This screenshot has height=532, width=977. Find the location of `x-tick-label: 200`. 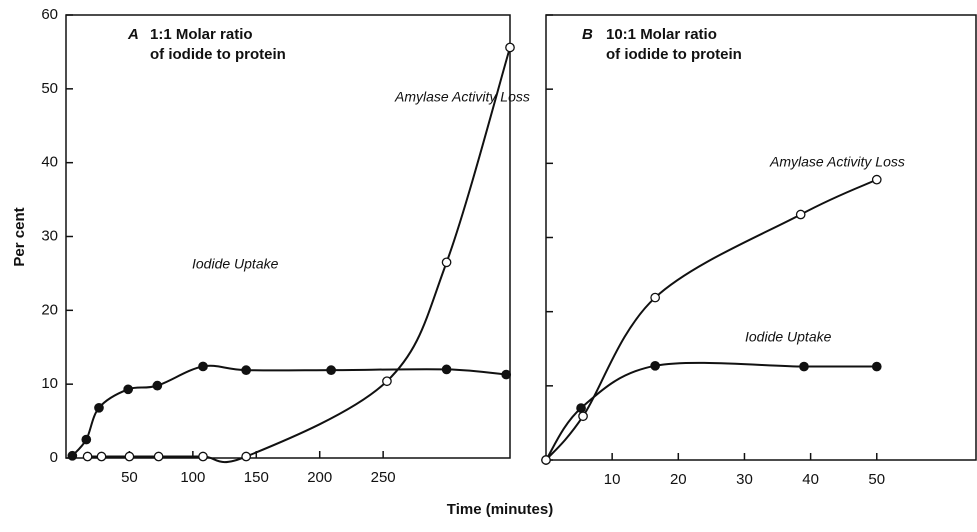

x-tick-label: 200 is located at coordinates (319, 477).